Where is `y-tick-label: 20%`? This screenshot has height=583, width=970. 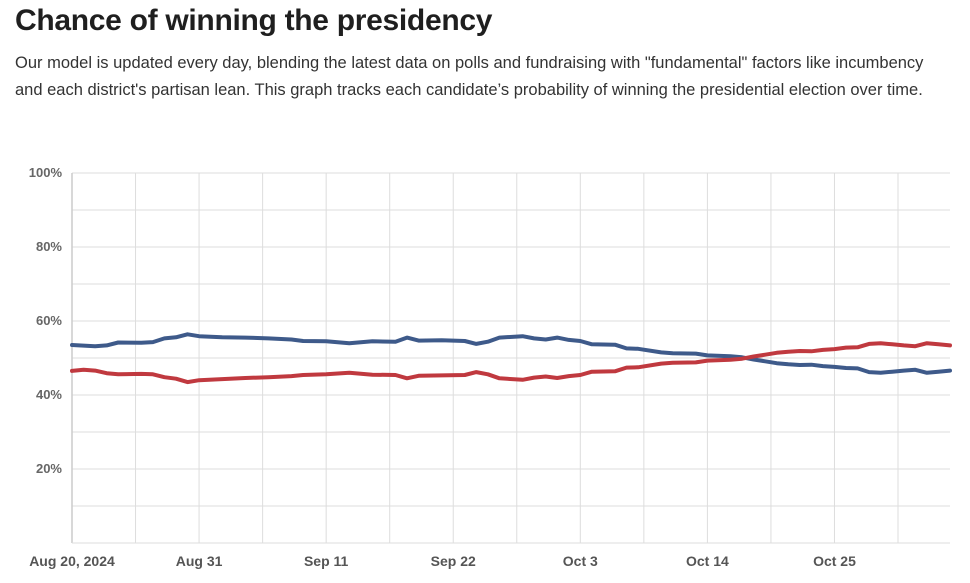
y-tick-label: 20% is located at coordinates (49, 468).